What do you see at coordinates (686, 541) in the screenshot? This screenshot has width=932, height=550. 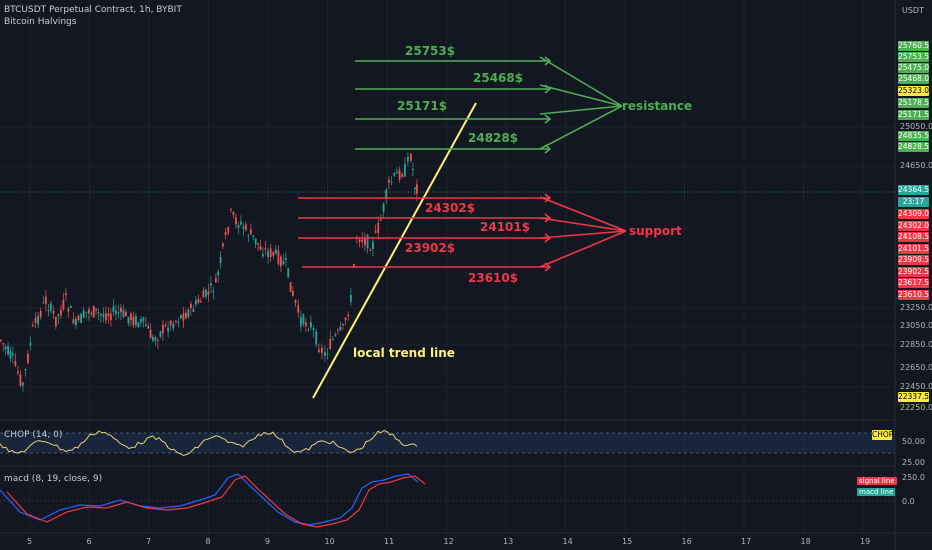 I see `time-tick: 16` at bounding box center [686, 541].